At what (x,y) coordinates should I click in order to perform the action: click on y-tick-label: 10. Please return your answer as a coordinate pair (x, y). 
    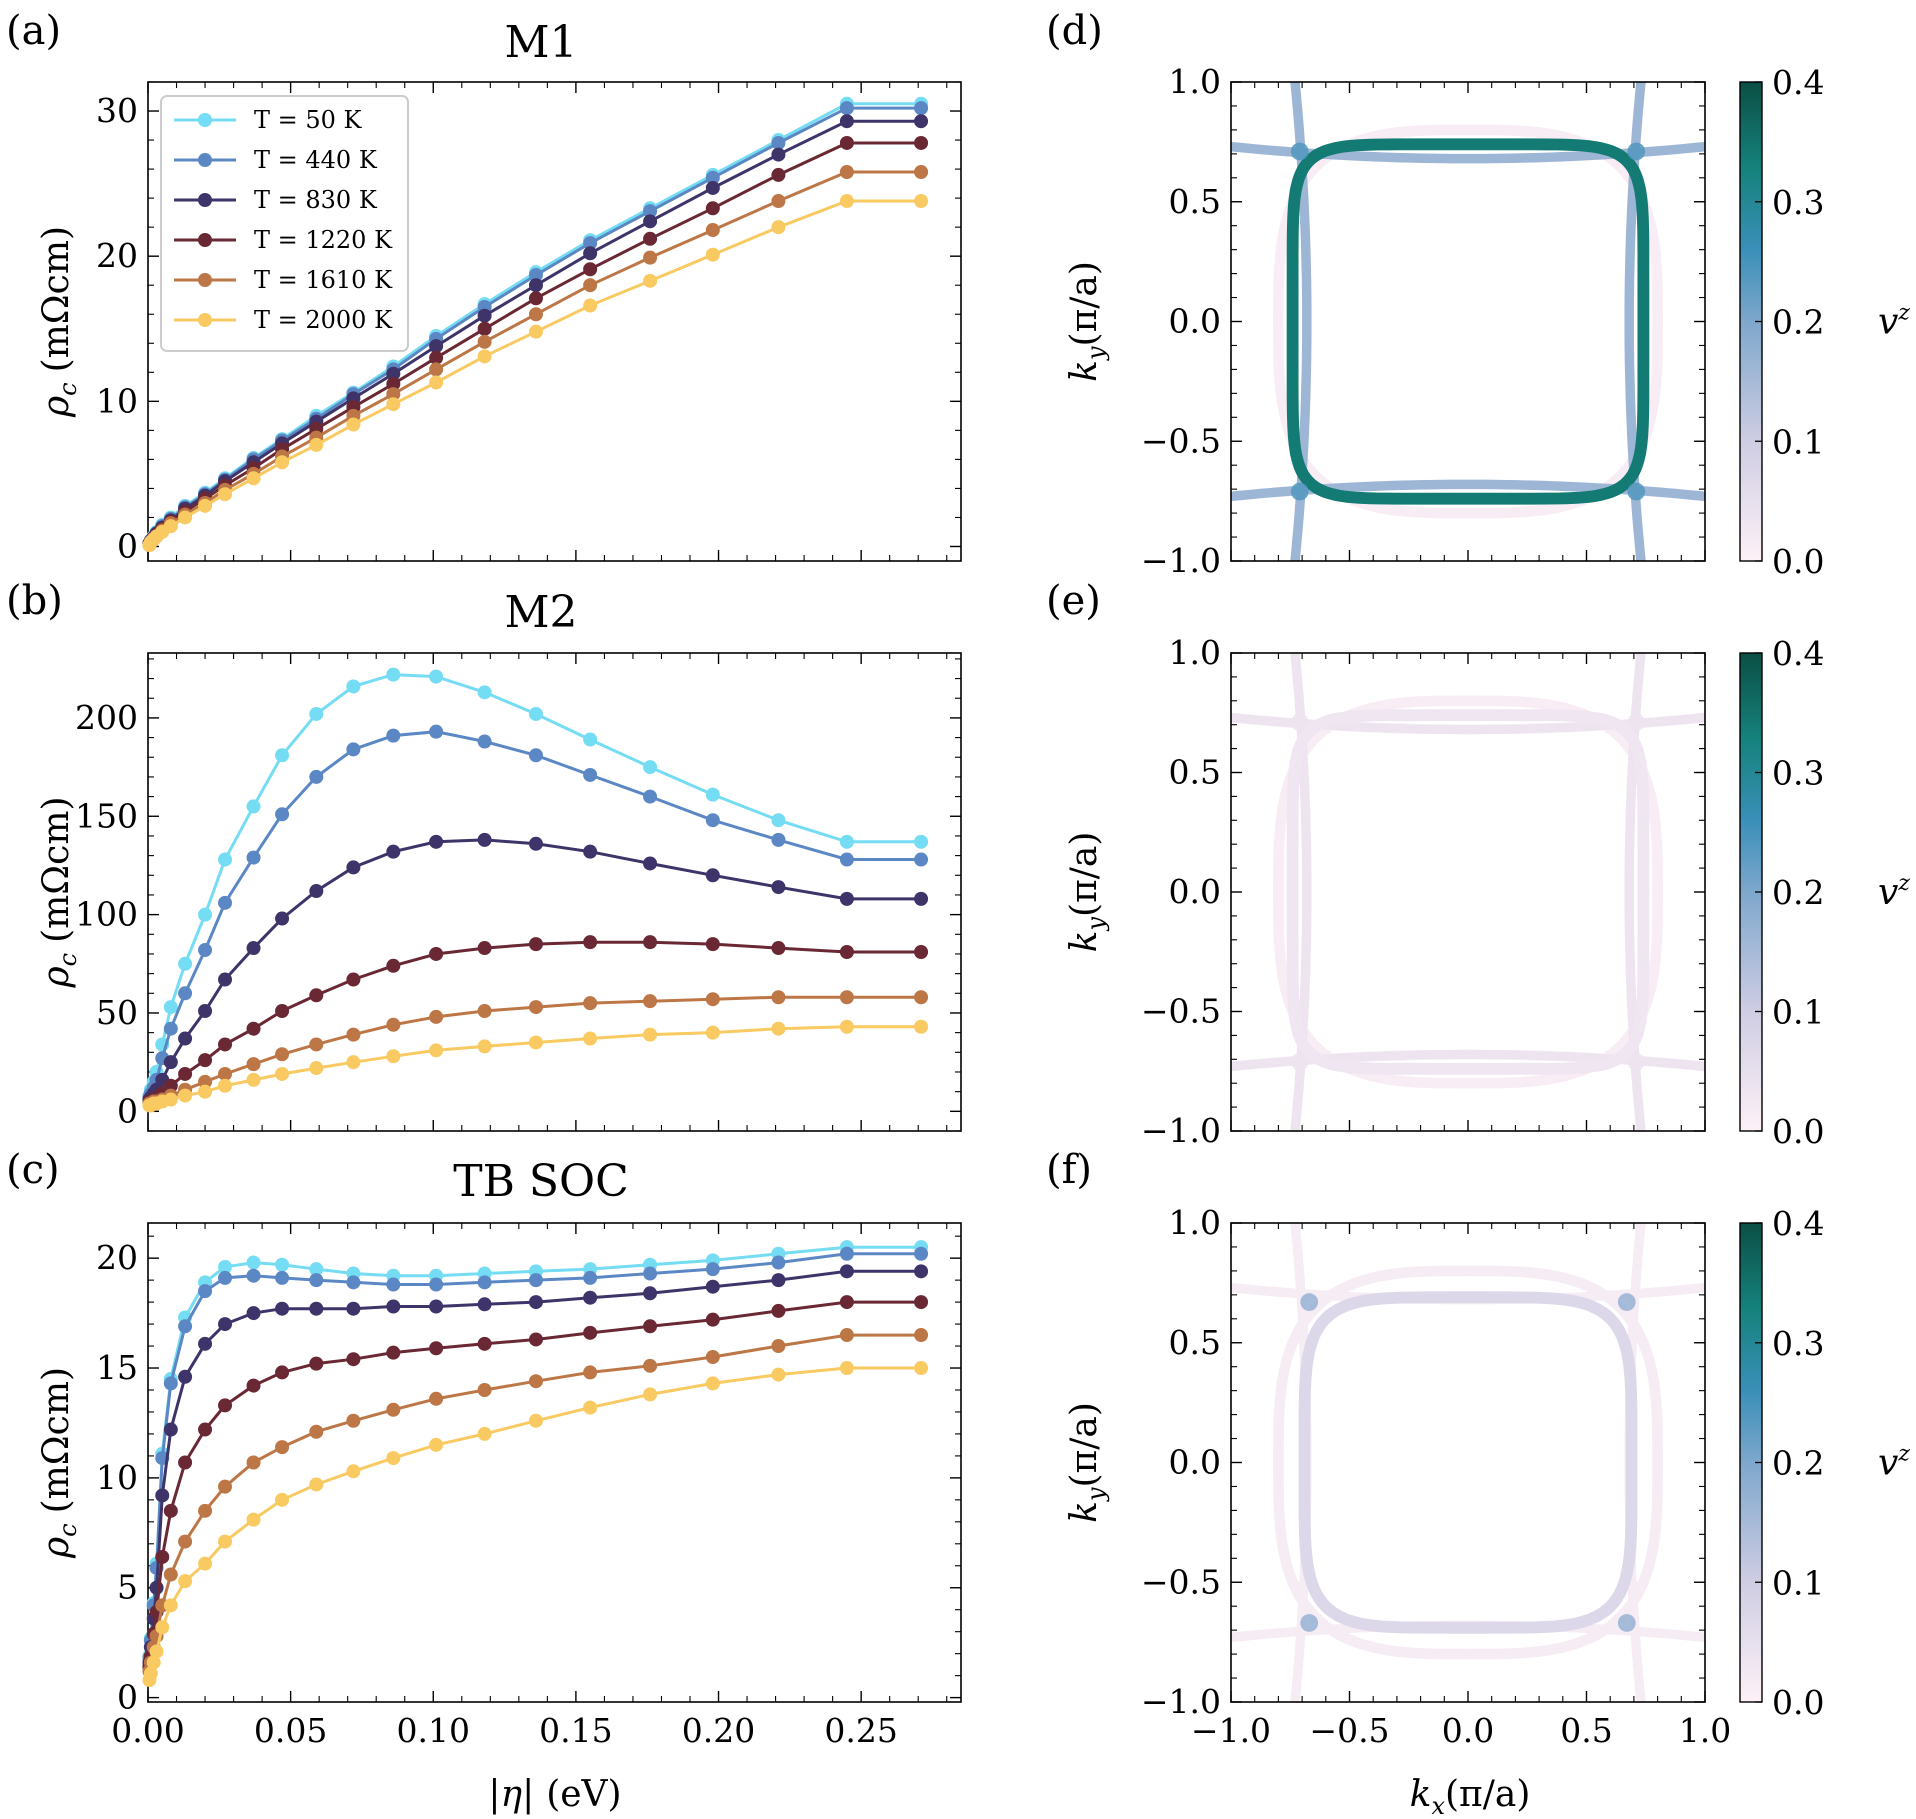
    Looking at the image, I should click on (117, 1477).